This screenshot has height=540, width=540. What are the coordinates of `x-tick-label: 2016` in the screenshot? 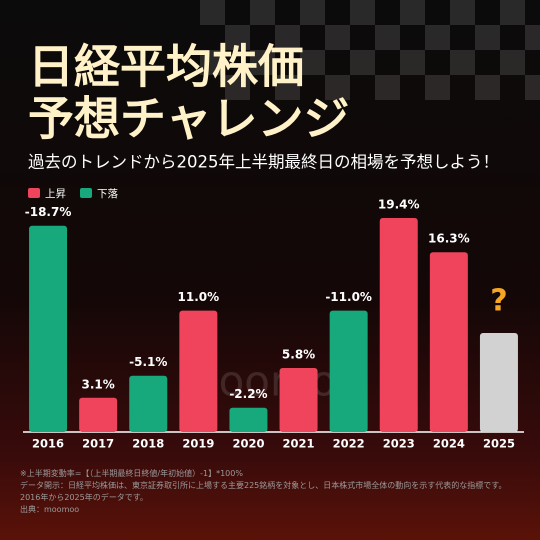 It's located at (48, 444).